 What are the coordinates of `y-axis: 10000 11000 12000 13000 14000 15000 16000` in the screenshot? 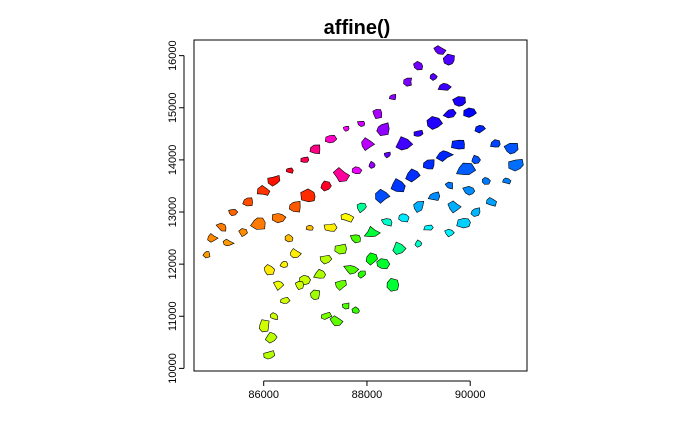 It's located at (176, 212).